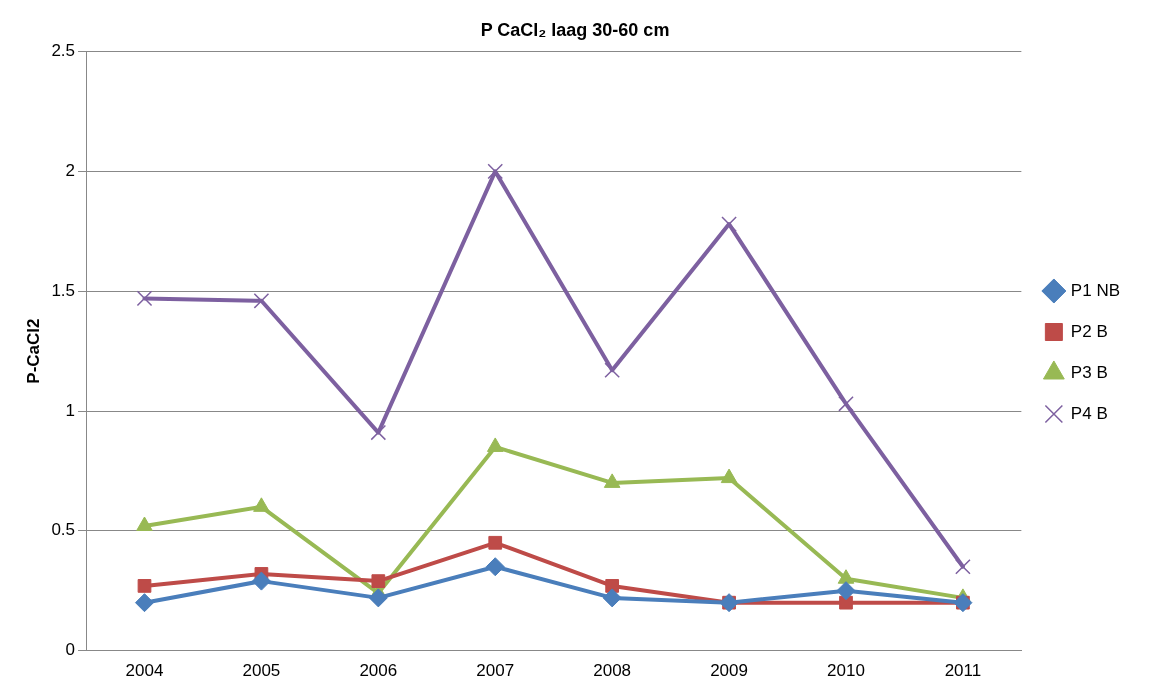  What do you see at coordinates (575, 29) in the screenshot?
I see `chart-title: P CaCl₂ laag 30-60 cm` at bounding box center [575, 29].